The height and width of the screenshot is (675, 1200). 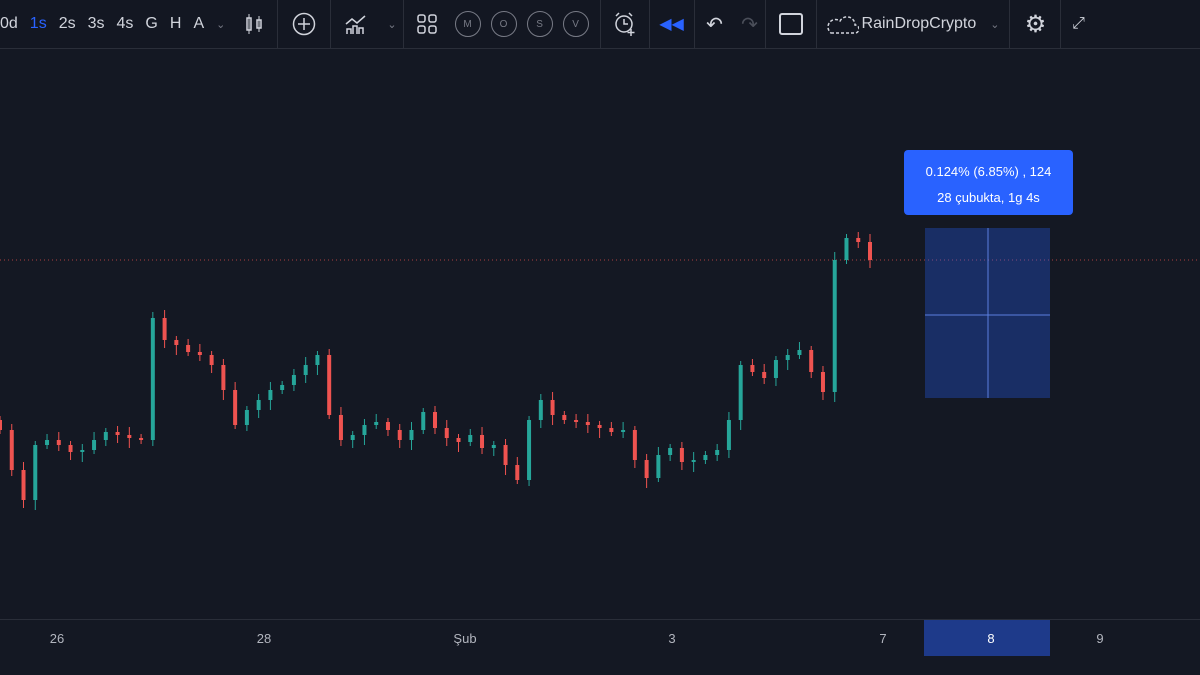 I want to click on indicator-V-button: V, so click(x=575, y=24).